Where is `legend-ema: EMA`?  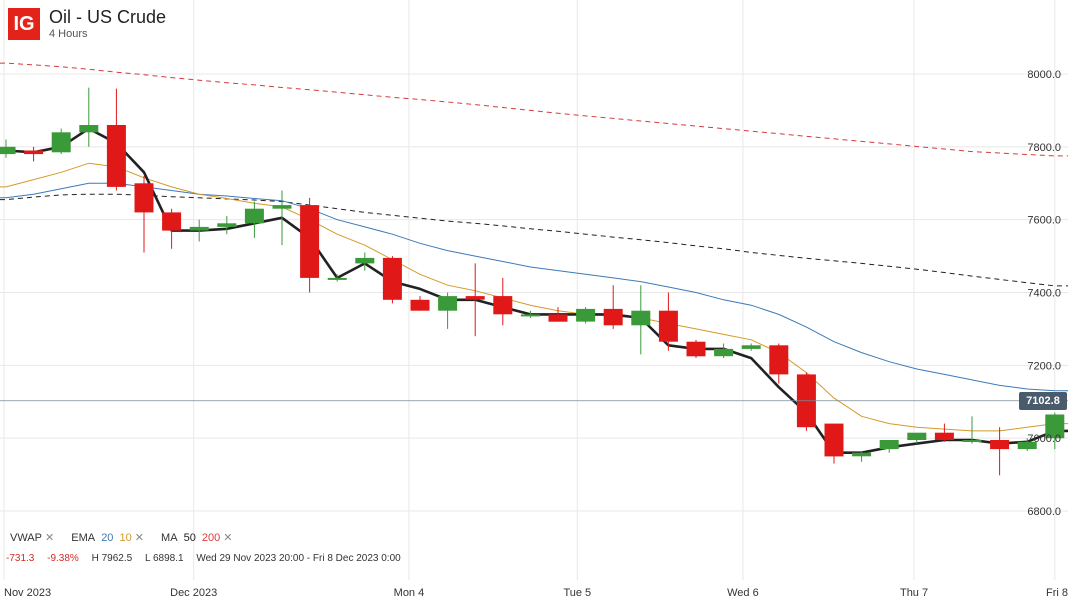
legend-ema: EMA is located at coordinates (83, 538).